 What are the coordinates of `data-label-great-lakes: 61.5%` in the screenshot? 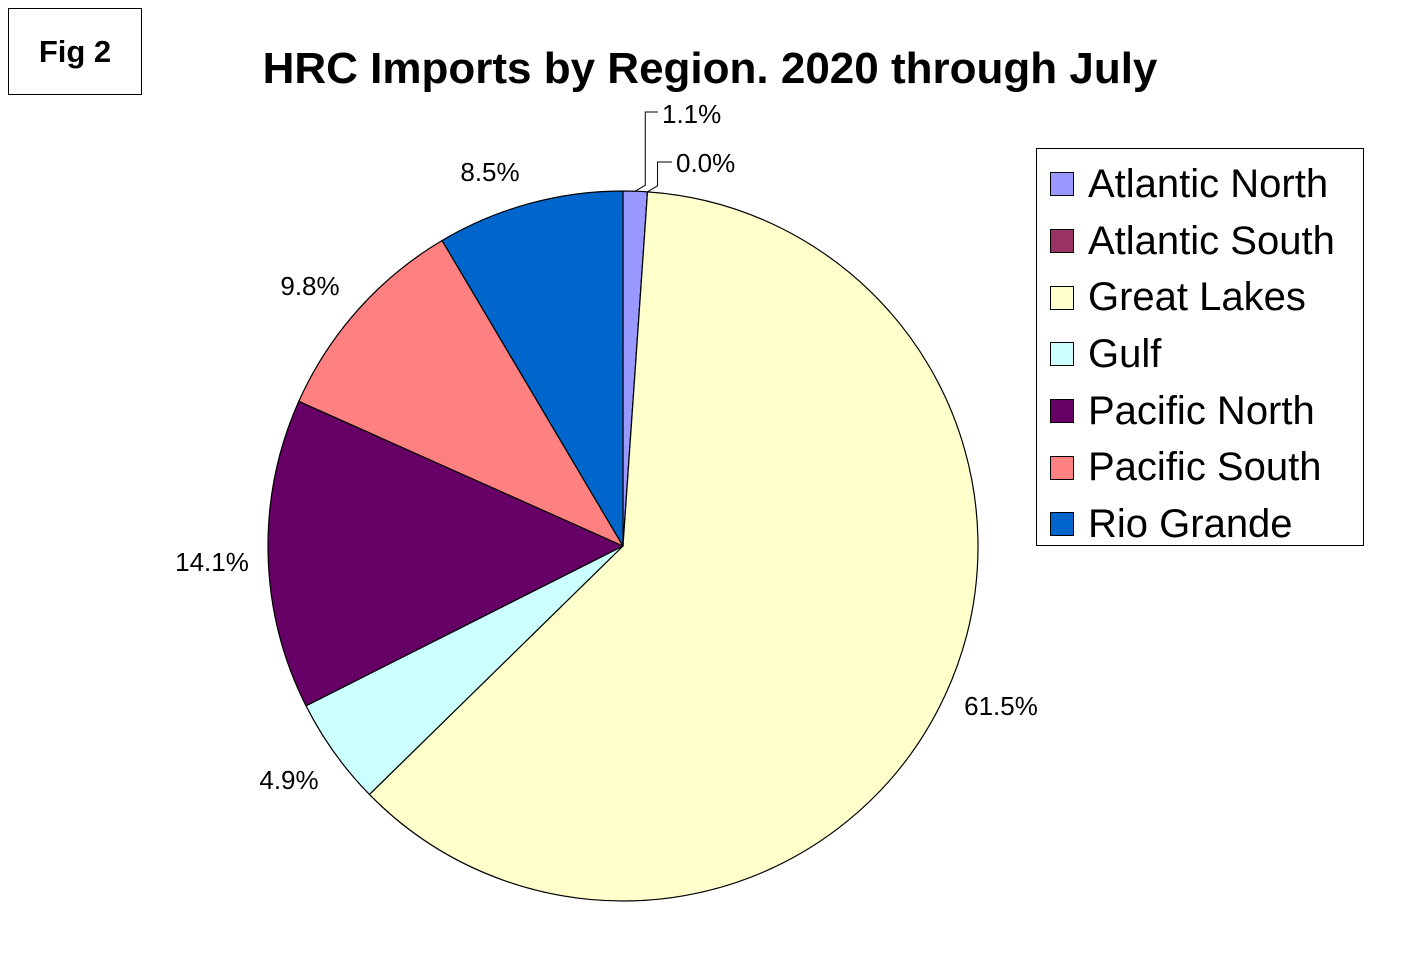 It's located at (1001, 706).